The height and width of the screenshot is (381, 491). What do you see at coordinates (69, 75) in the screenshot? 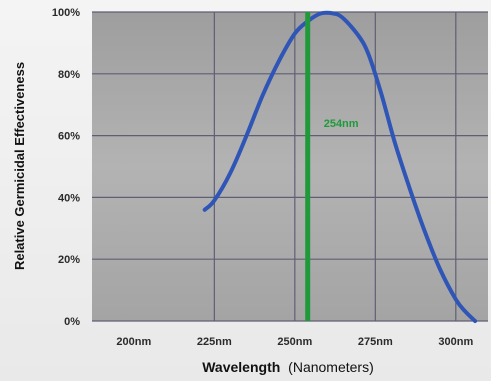
I see `y-tick-label: 80%` at bounding box center [69, 75].